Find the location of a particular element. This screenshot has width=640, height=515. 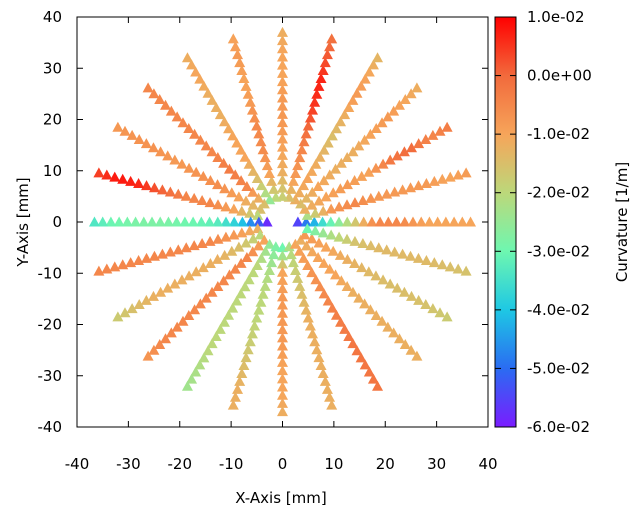

colorbar-tick-label: -4.0e-02 is located at coordinates (558, 310).